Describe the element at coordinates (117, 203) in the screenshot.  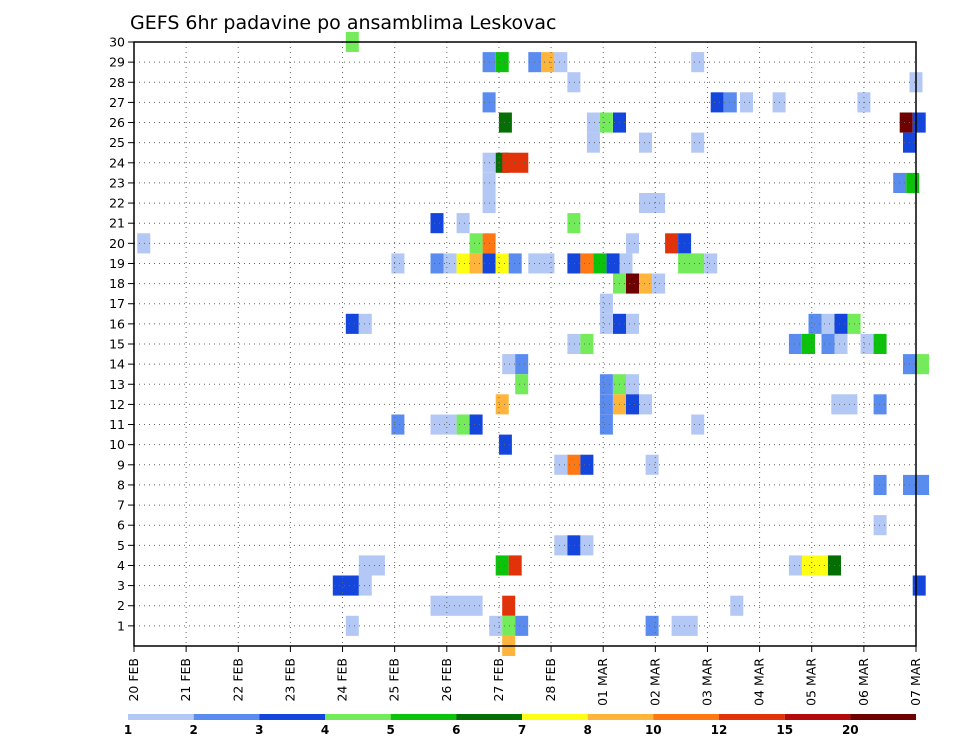
I see `y-tick-label: 22` at that location.